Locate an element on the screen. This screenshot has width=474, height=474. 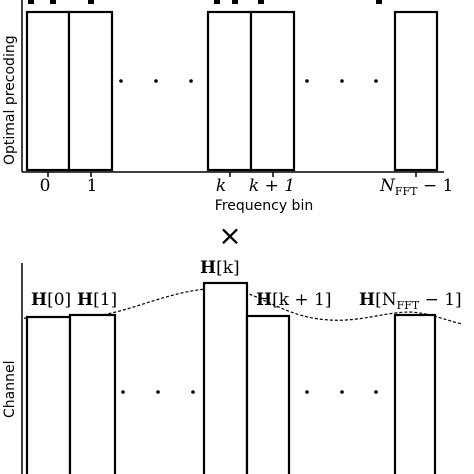
channel-label-hk: H[k] is located at coordinates (220, 268).